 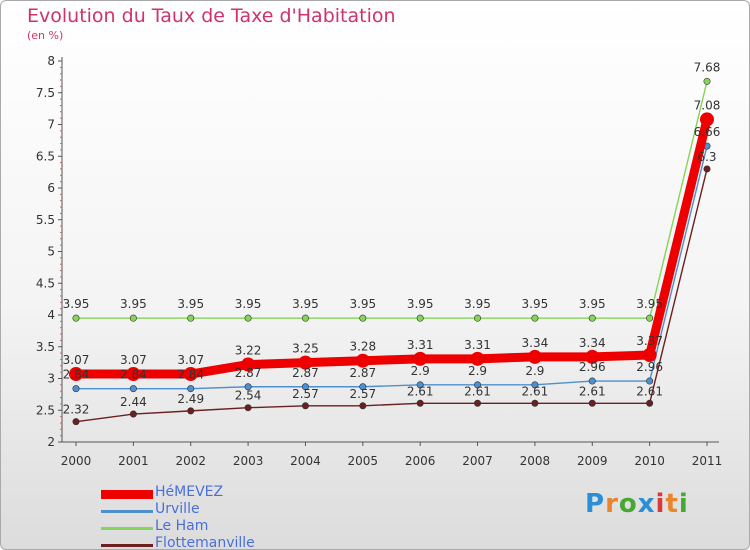 I want to click on brand-letter: i, so click(x=683, y=504).